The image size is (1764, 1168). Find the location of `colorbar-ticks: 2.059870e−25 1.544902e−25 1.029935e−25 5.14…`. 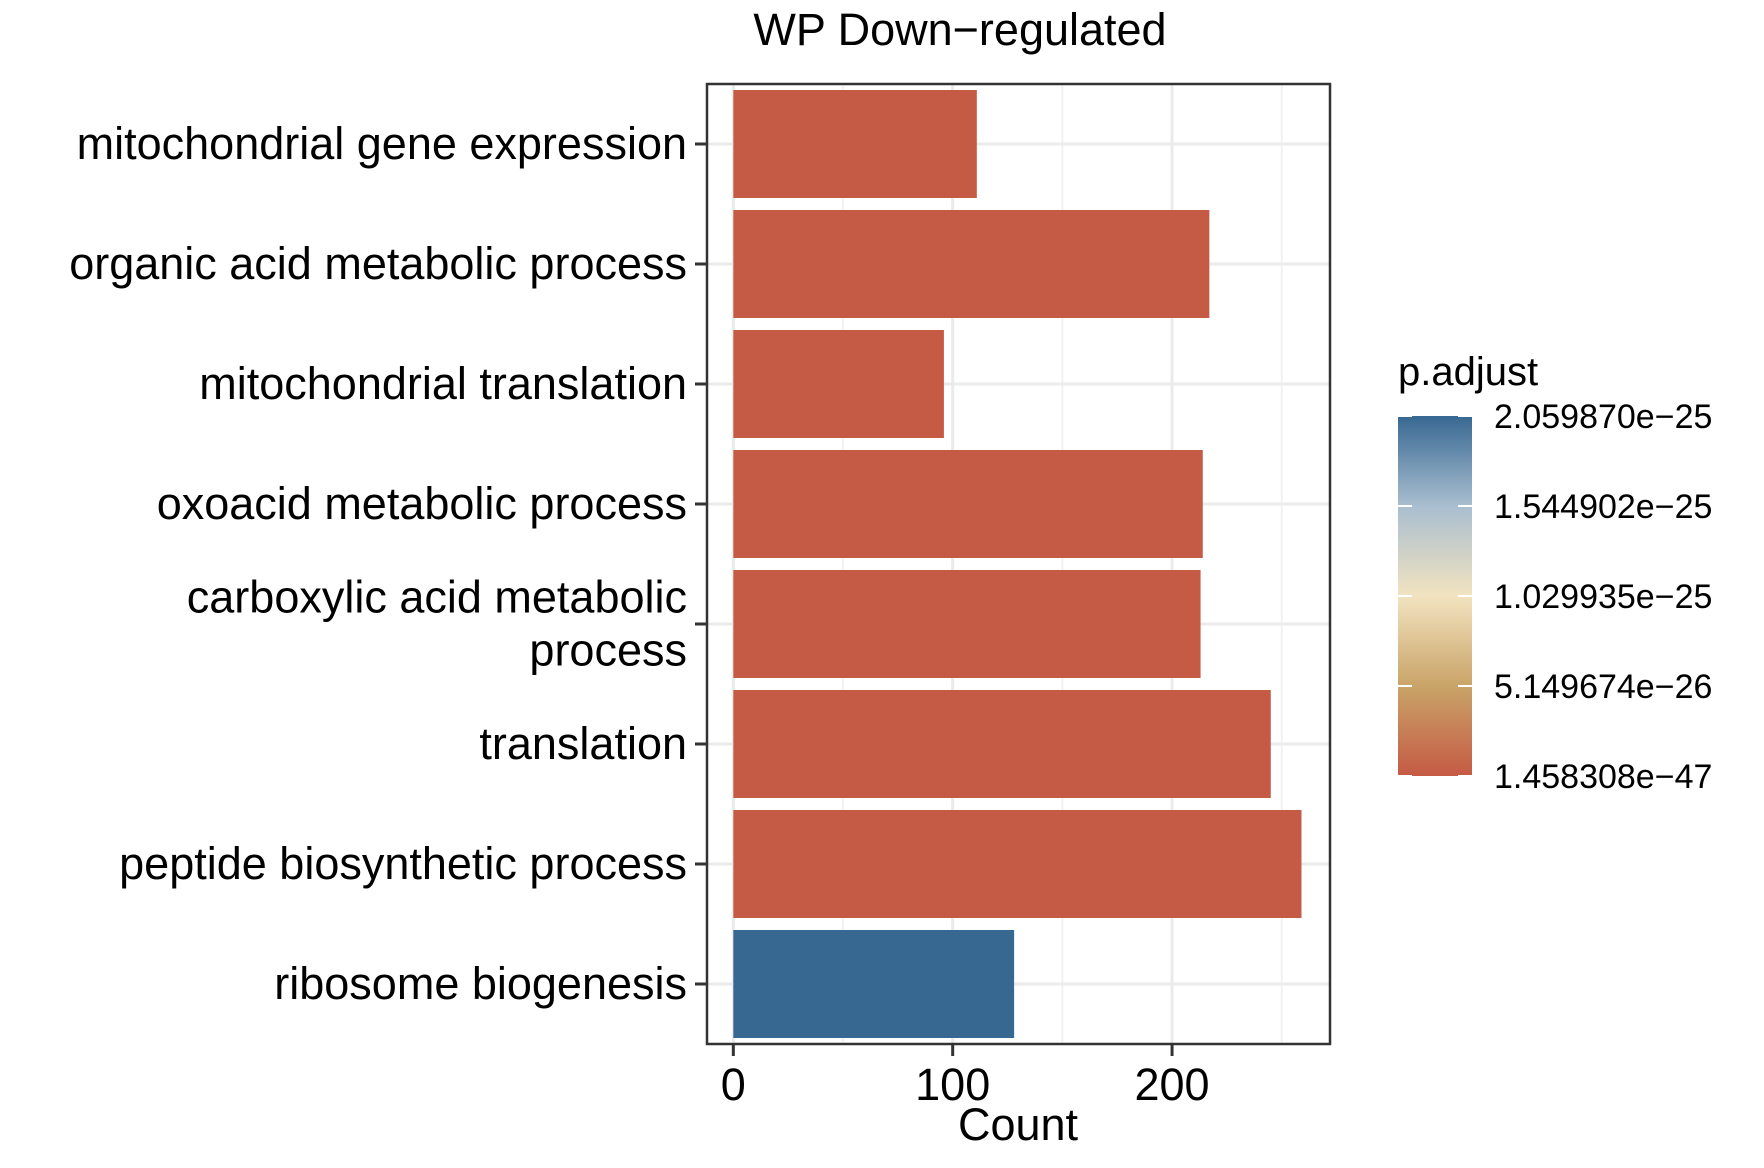

colorbar-ticks: 2.059870e−25 1.544902e−25 1.029935e−25 5.14… is located at coordinates (1555, 597).